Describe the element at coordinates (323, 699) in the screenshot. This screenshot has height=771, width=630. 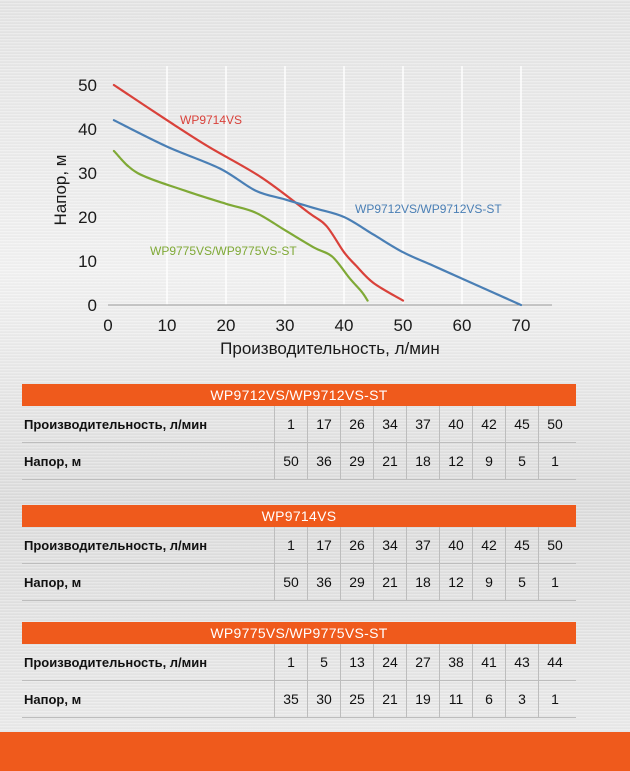
I see `head-cell: 30` at that location.